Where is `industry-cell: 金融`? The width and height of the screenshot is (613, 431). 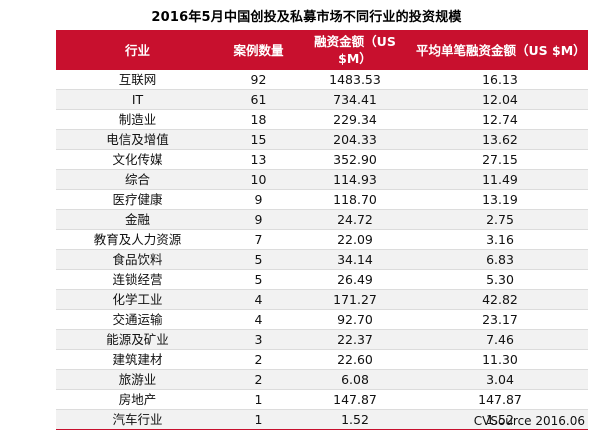 industry-cell: 金融 is located at coordinates (137, 219).